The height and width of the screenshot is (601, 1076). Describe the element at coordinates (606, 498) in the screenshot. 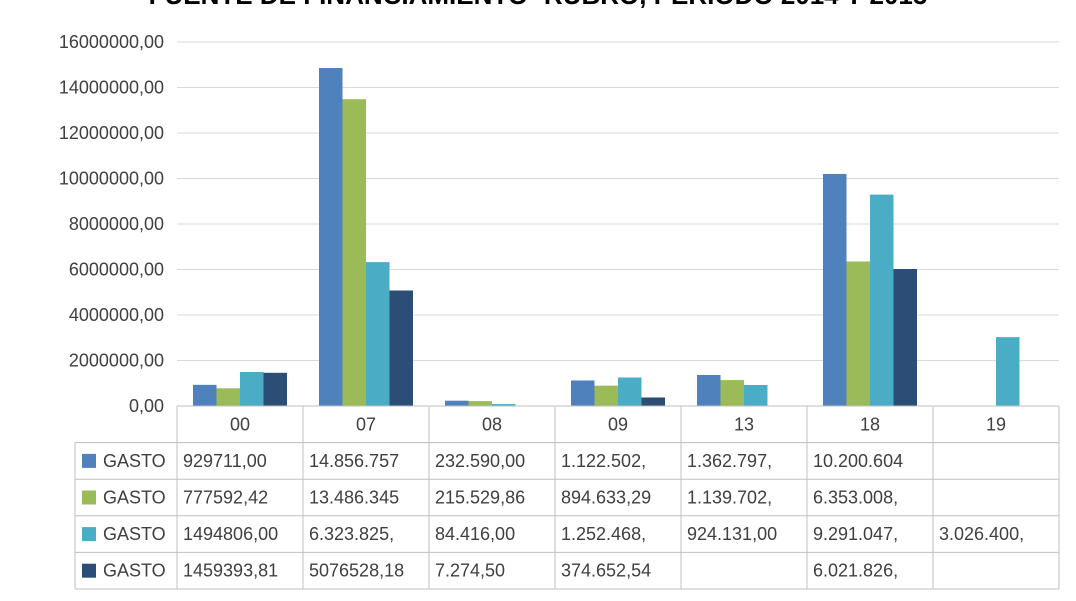

I see `data-table-cell: 894.633,29` at that location.